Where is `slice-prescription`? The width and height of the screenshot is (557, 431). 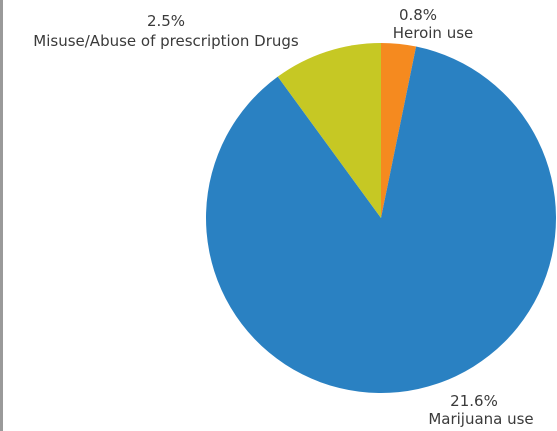
slice-prescription is located at coordinates (329, 130).